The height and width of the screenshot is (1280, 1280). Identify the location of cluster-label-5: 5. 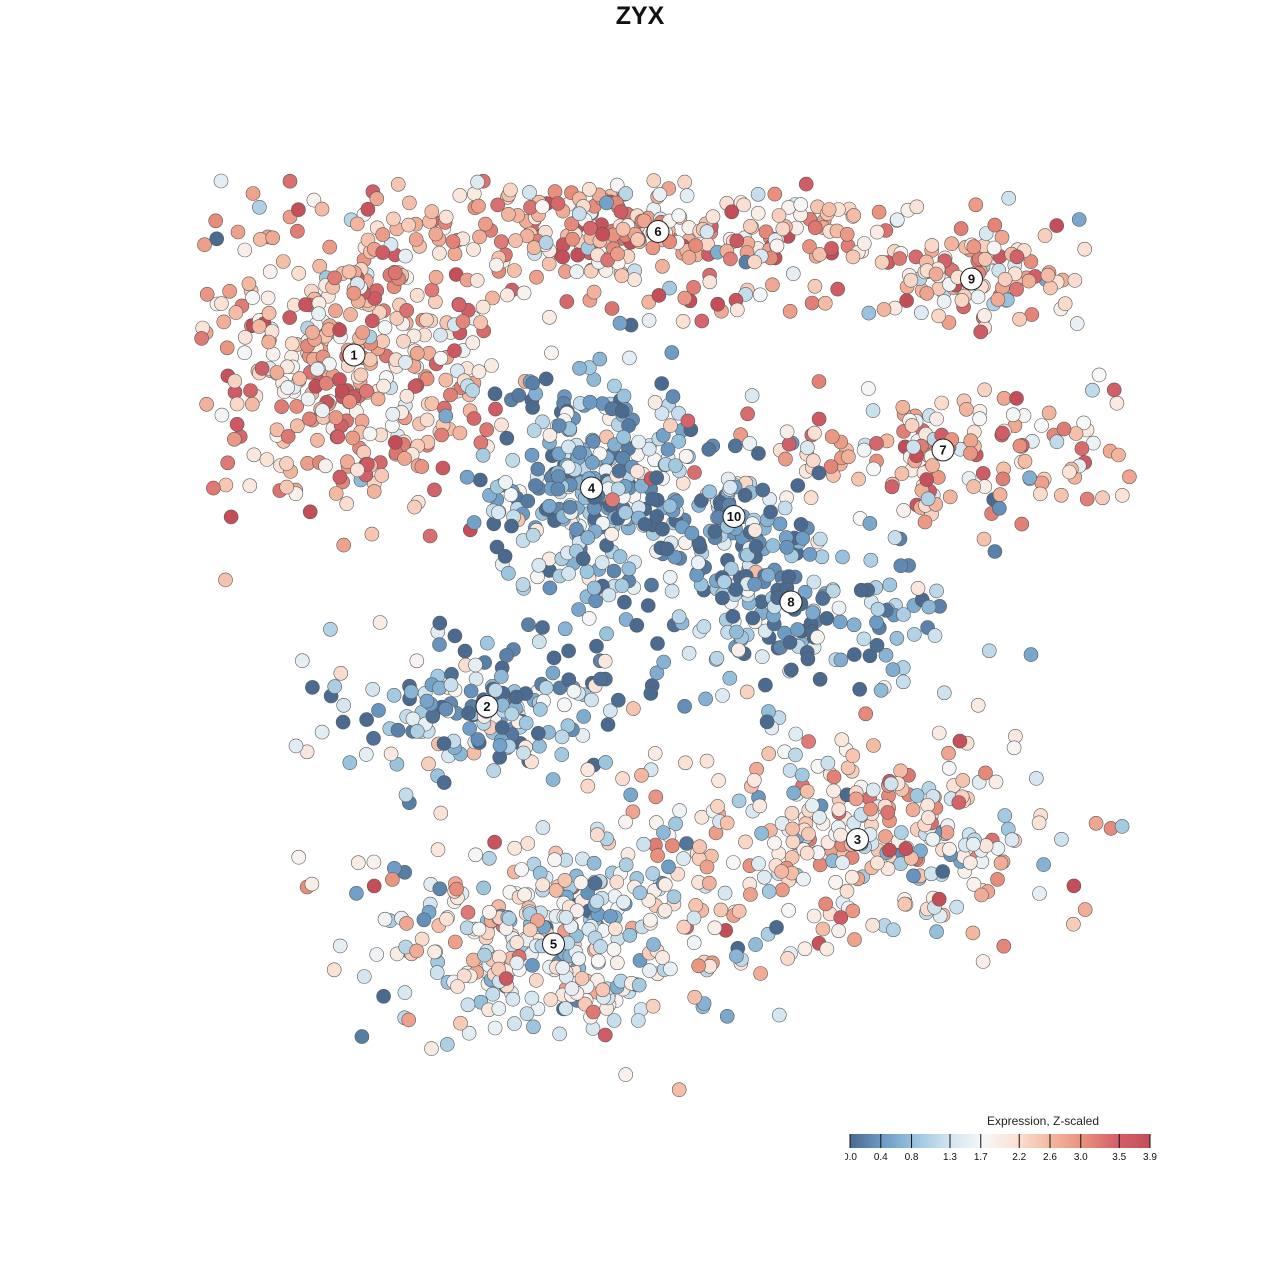
(553, 944).